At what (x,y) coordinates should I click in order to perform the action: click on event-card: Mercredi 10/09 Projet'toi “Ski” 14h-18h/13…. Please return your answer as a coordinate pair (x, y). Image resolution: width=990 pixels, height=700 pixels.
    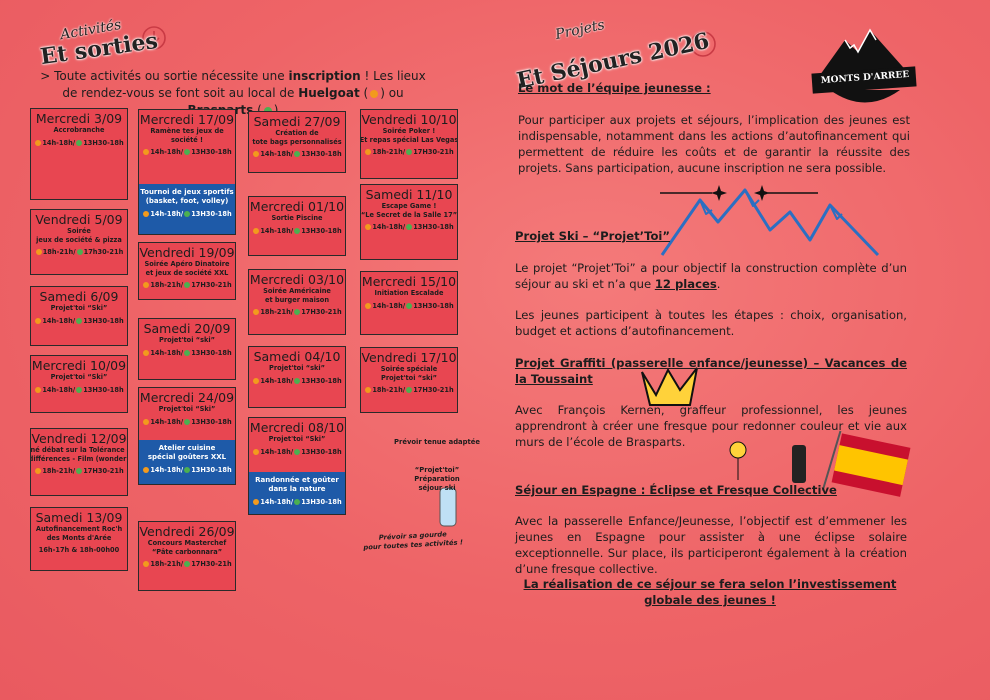
    Looking at the image, I should click on (79, 384).